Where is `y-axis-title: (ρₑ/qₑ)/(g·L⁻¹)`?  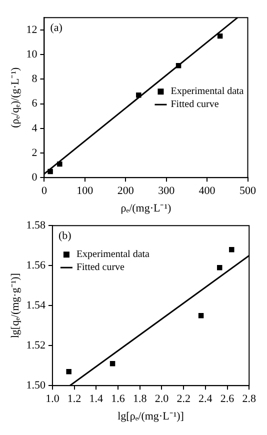
y-axis-title: (ρₑ/qₑ)/(g·L⁻¹) is located at coordinates (15, 97).